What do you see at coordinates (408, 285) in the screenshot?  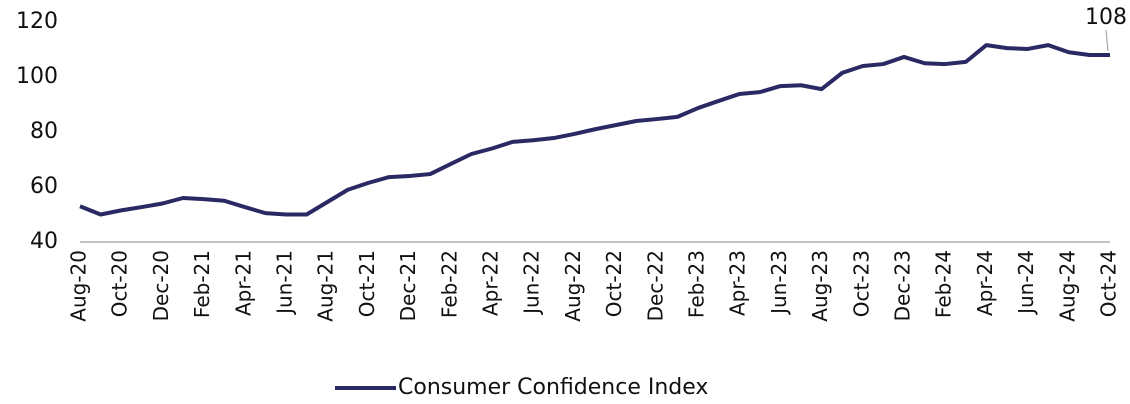 I see `x-tick-label: Dec-21` at bounding box center [408, 285].